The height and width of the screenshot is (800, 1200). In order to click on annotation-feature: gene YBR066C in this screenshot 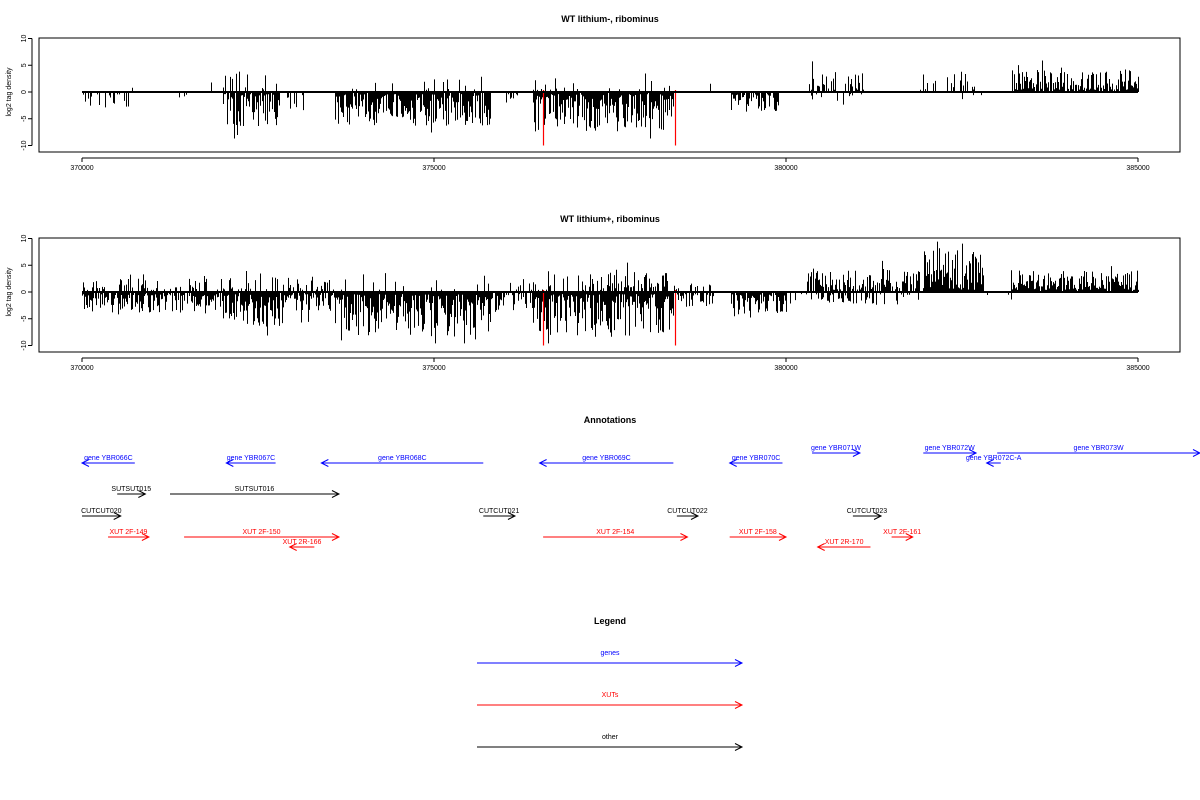, I will do `click(107, 461)`.